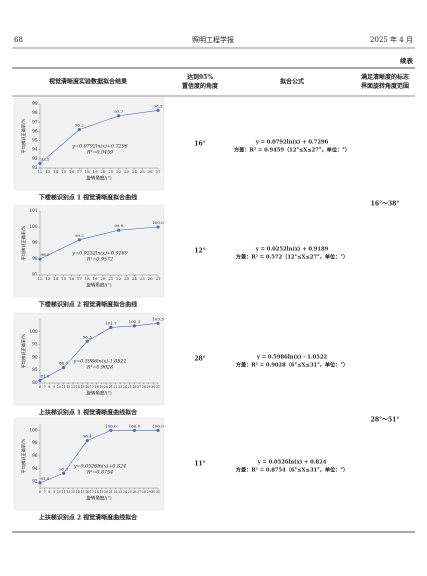  What do you see at coordinates (88, 305) in the screenshot?
I see `chart-caption: 下楼梯识别点 2 视觉清晰度拟合曲线` at bounding box center [88, 305].